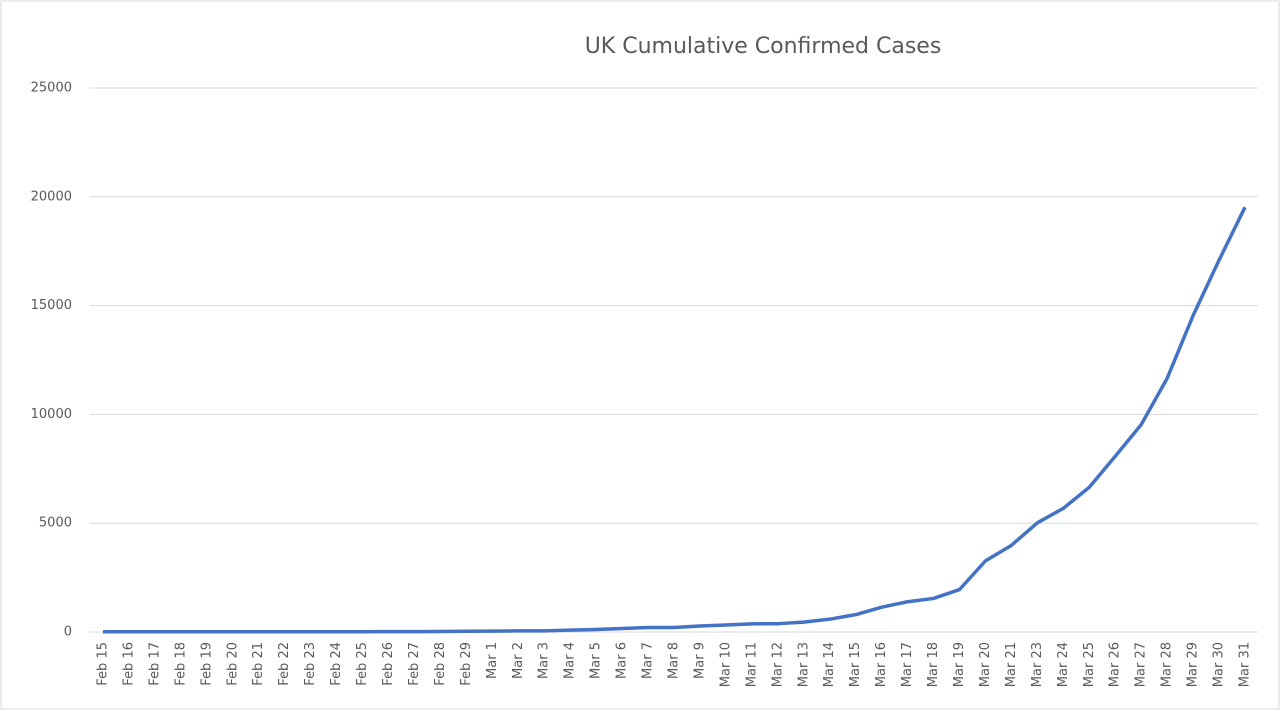 The width and height of the screenshot is (1282, 711). Describe the element at coordinates (959, 664) in the screenshot. I see `x-tick-label: Mar 19` at that location.